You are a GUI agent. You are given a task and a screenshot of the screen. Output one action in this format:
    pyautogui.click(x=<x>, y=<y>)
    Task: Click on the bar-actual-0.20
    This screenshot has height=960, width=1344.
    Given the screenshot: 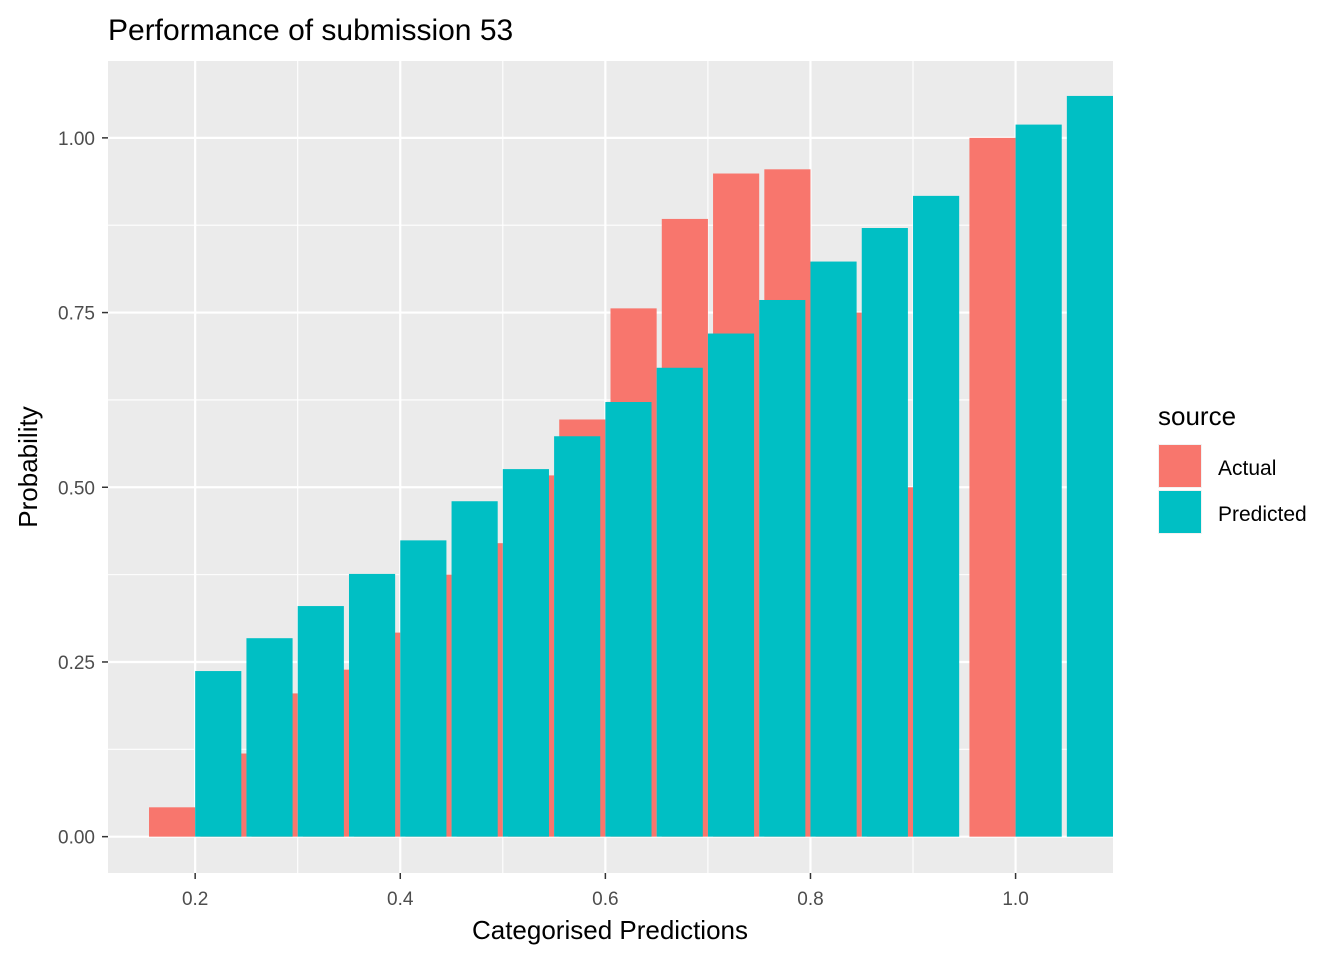 What is the action you would take?
    pyautogui.click(x=172, y=822)
    